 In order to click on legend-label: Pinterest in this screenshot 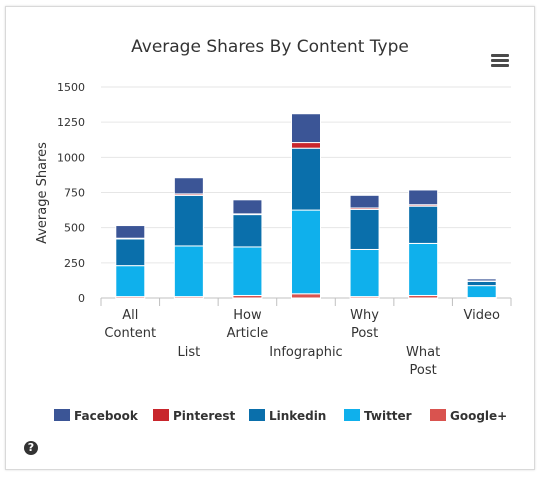, I will do `click(204, 416)`.